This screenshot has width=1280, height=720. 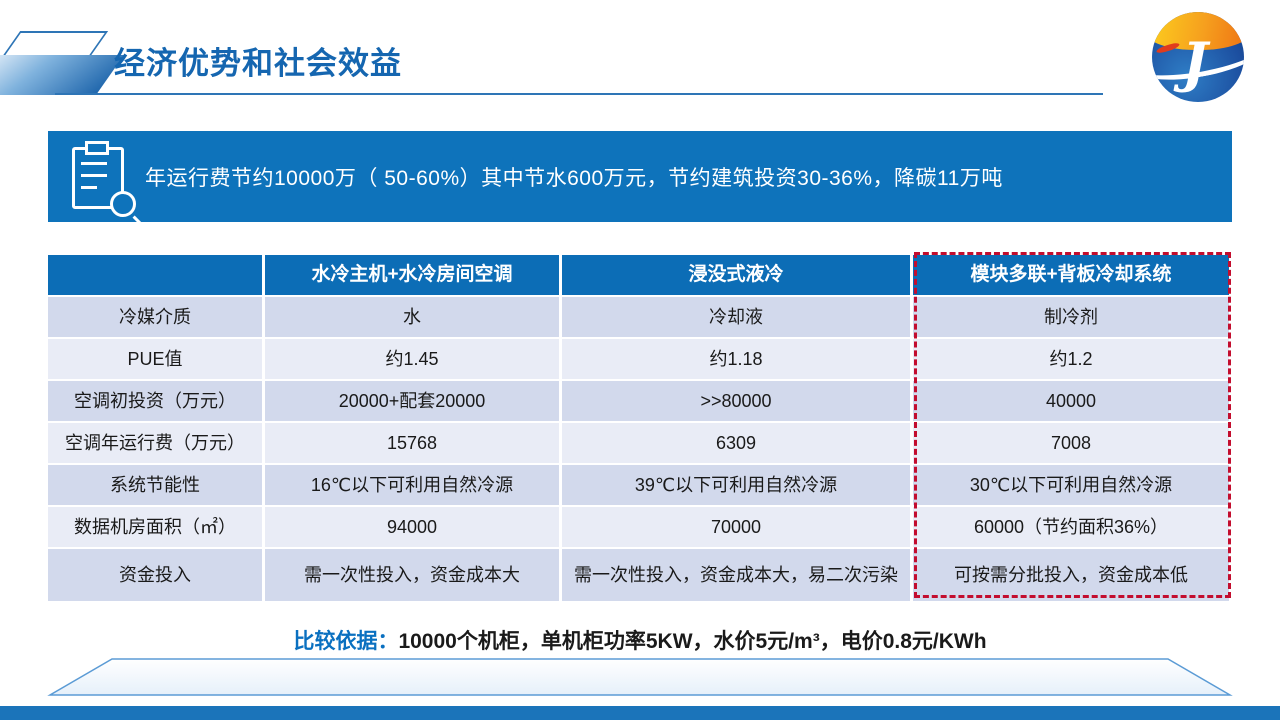 I want to click on column-header: 水冷主机+水冷房间空调, so click(x=412, y=275).